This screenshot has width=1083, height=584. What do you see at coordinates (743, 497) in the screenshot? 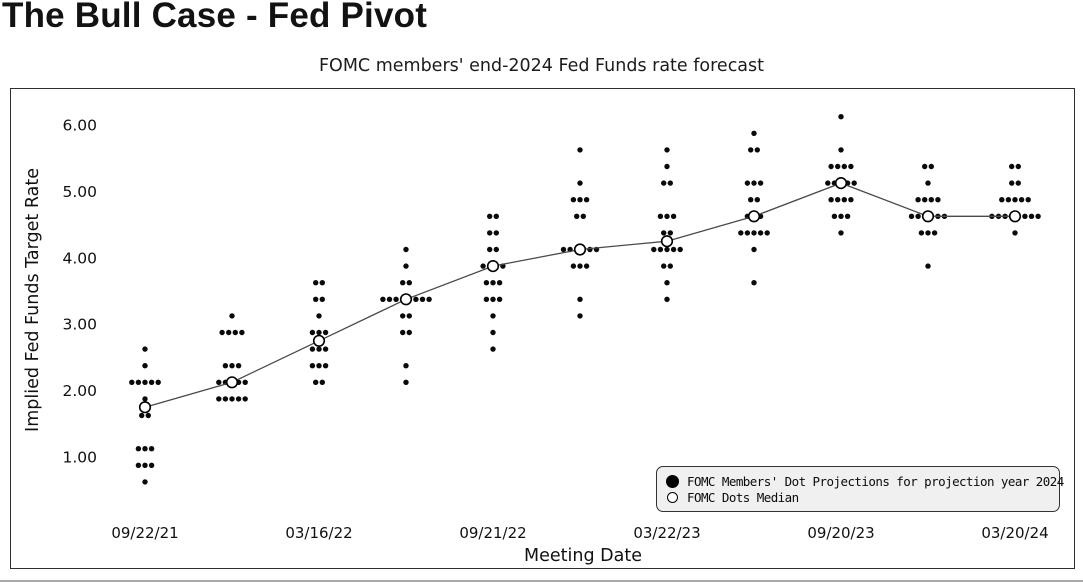
I see `legend-median-label: FOMC Dots Median` at bounding box center [743, 497].